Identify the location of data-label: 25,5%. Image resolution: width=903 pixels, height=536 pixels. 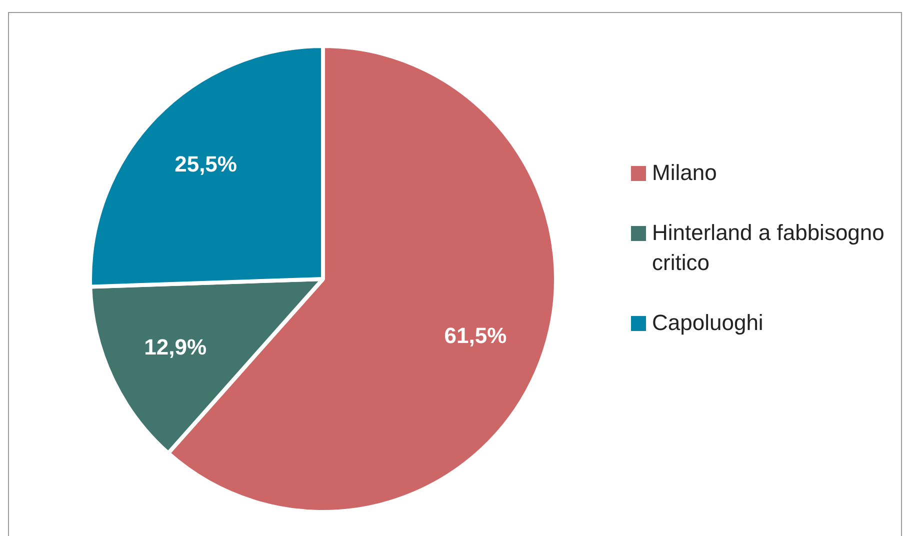
(205, 164).